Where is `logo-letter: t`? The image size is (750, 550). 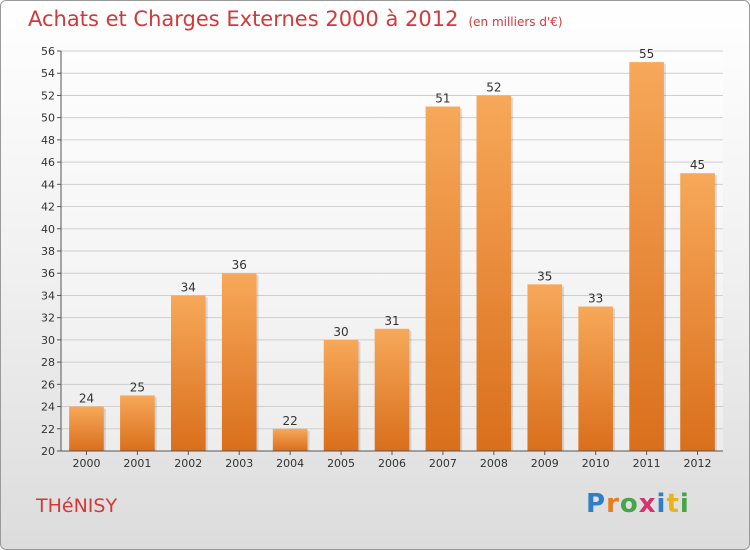
logo-letter: t is located at coordinates (673, 504).